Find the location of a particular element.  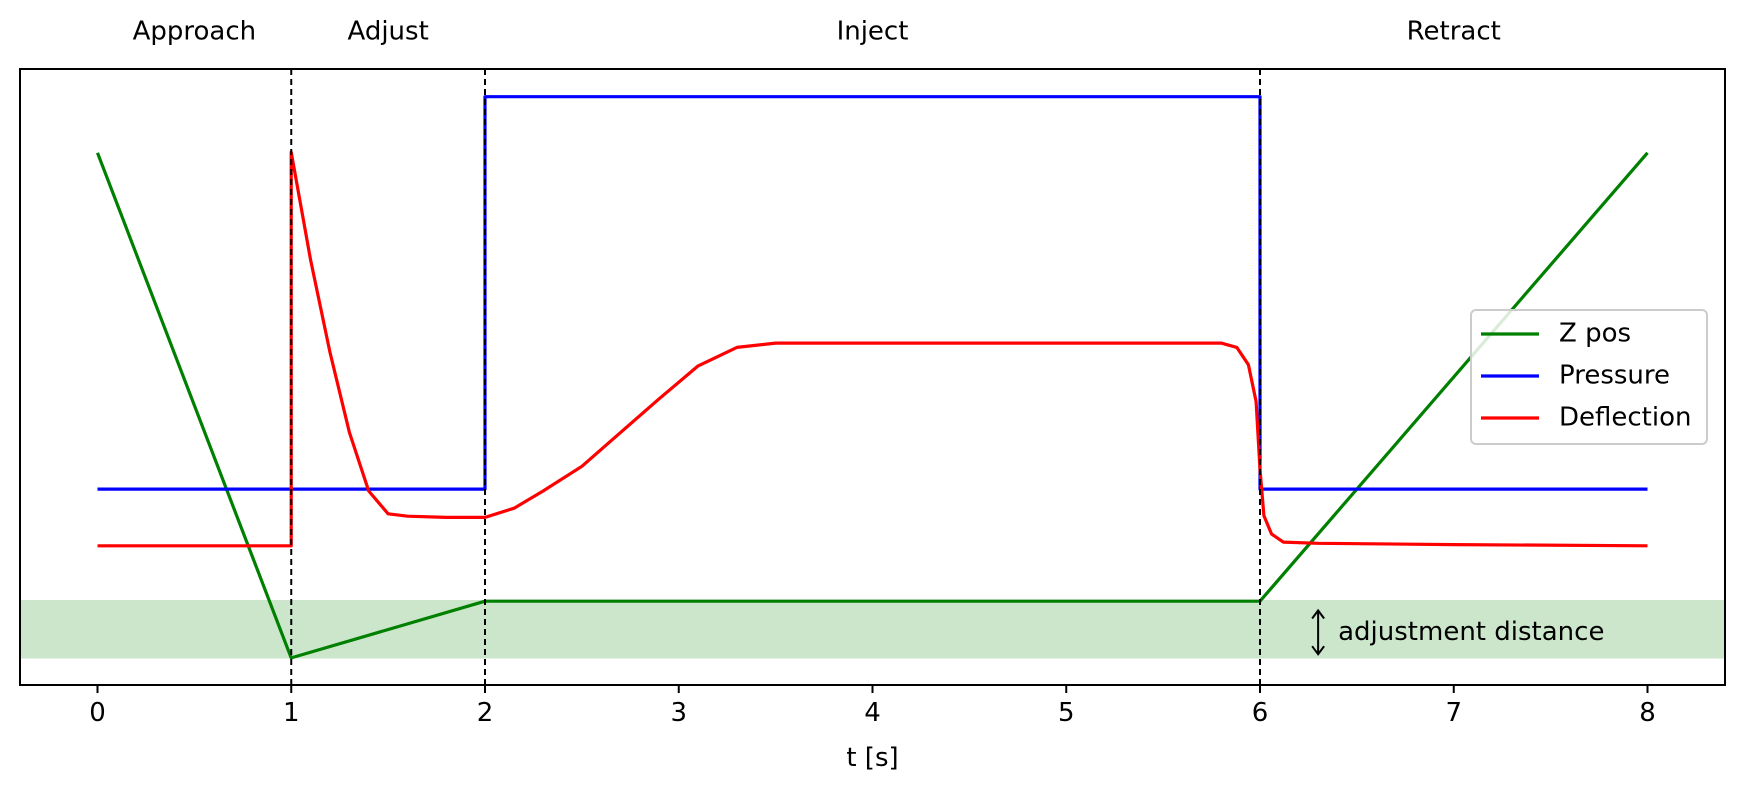

x-axis-ticks: 0 1 2 3 4 5 6 7 8 is located at coordinates (872, 706).